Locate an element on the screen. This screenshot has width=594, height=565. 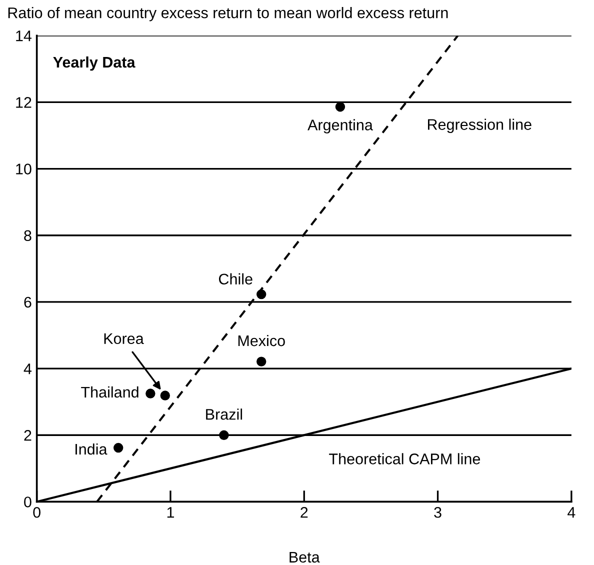
annotation: India is located at coordinates (92, 449).